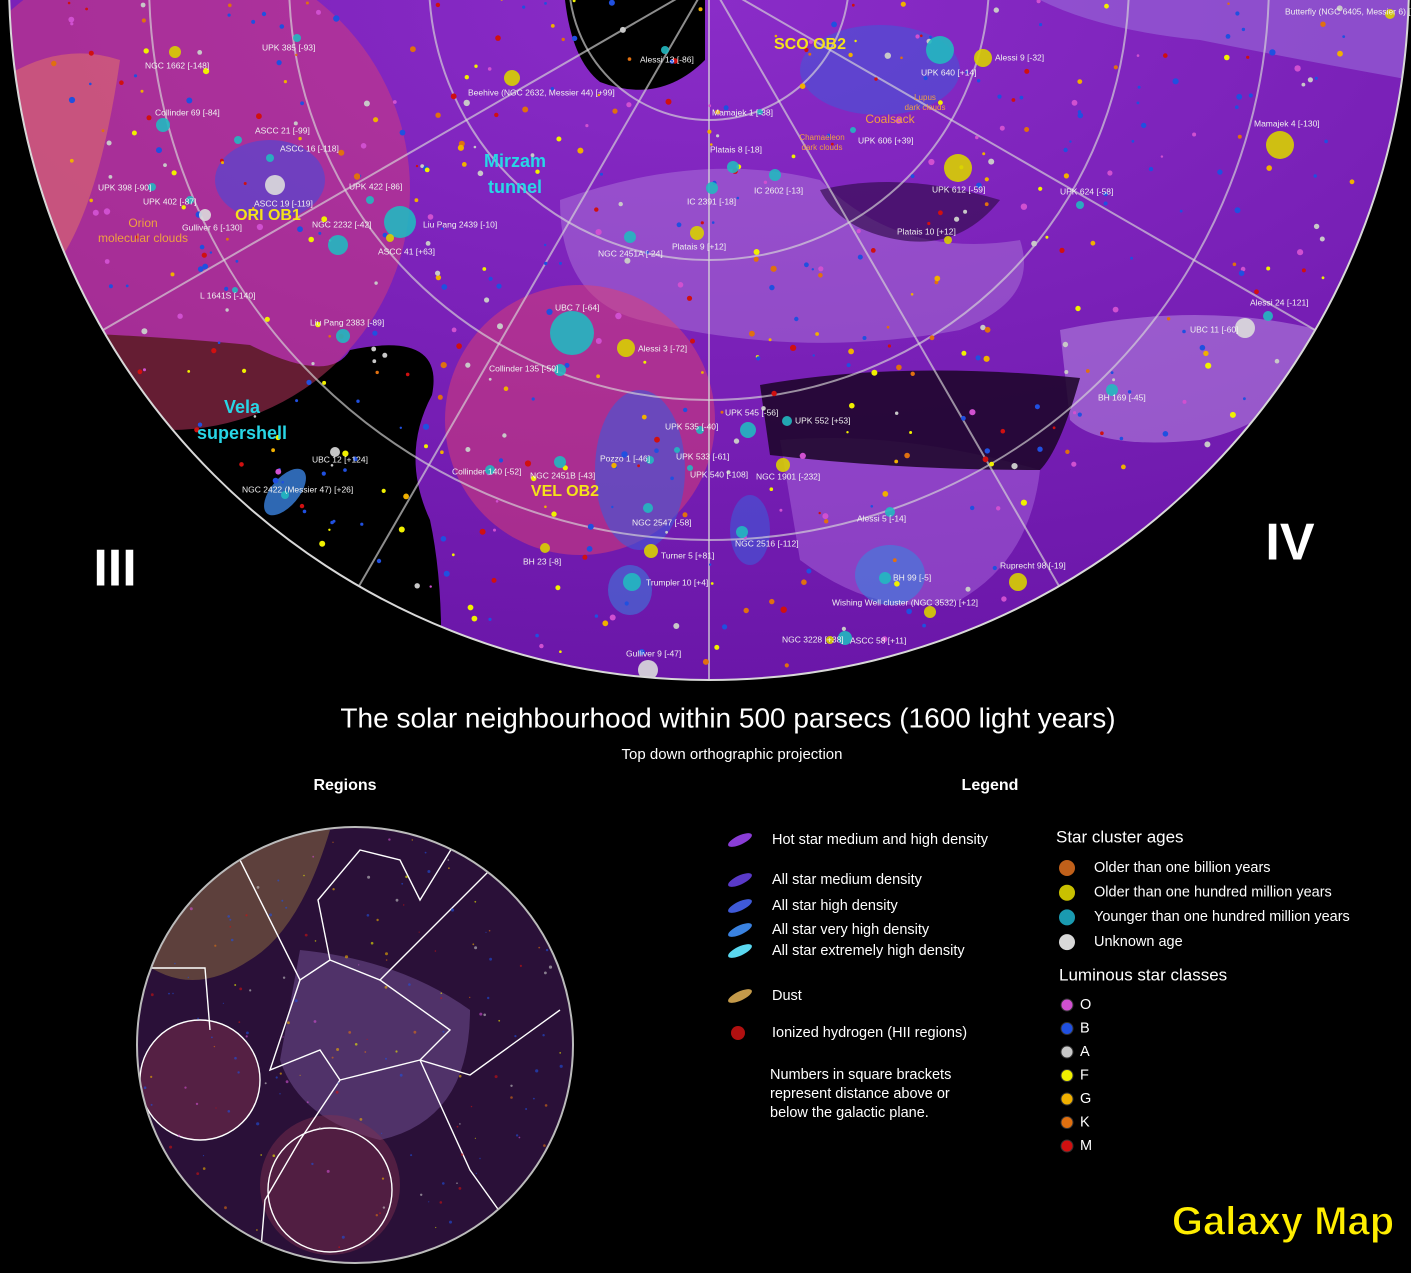 This screenshot has width=1411, height=1273. What do you see at coordinates (630, 253) in the screenshot?
I see `cluster-label: NGC 2451A [-24]` at bounding box center [630, 253].